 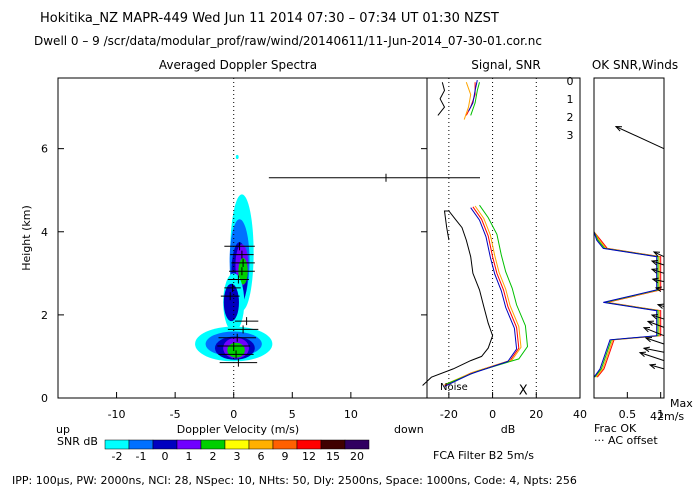 I want to click on winds-xtick-label-0: 0.5, so click(x=628, y=414).